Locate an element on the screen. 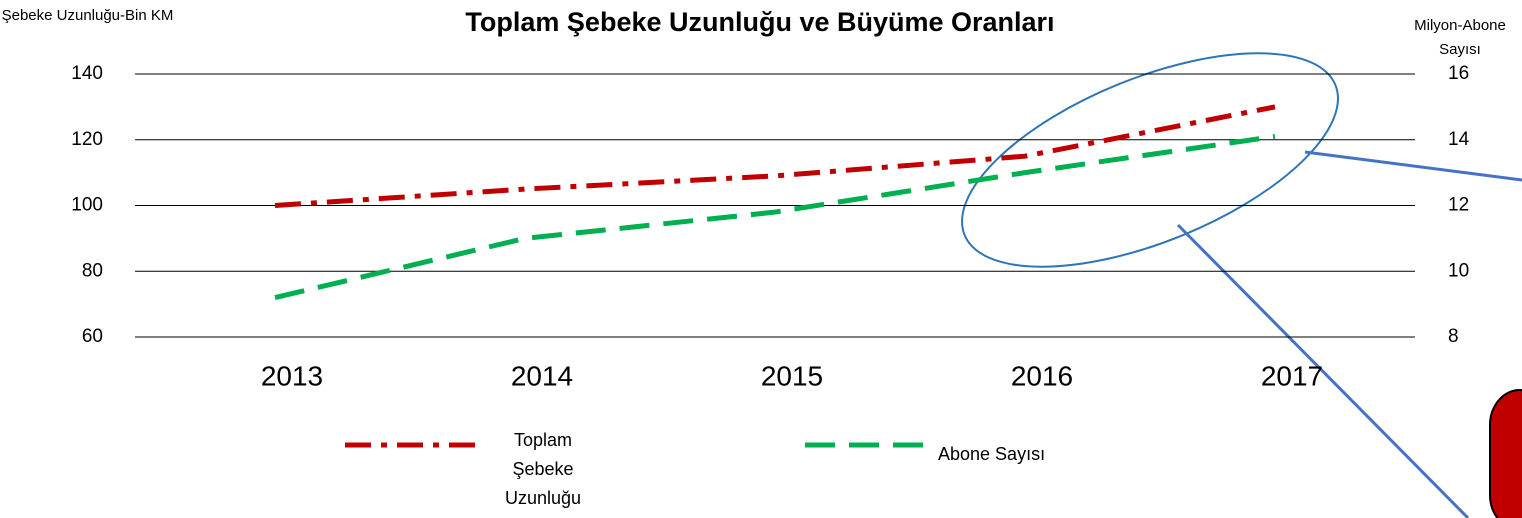 The width and height of the screenshot is (1522, 518). y-tick-label: 80 is located at coordinates (92, 270).